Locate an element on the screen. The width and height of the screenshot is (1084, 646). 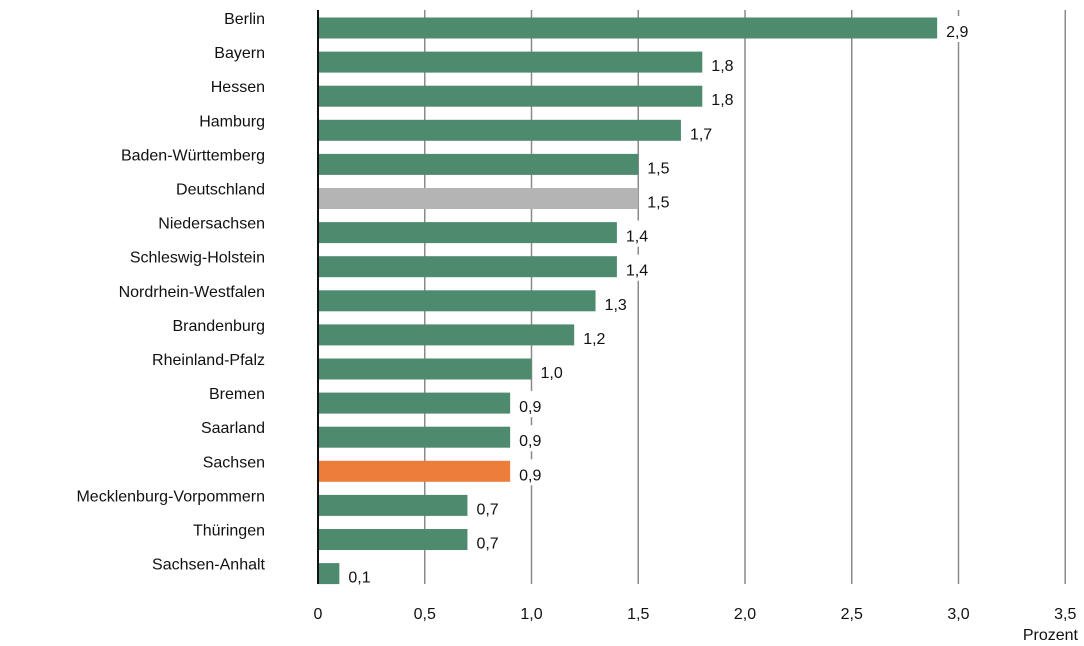
value-label: 1,0 is located at coordinates (552, 373).